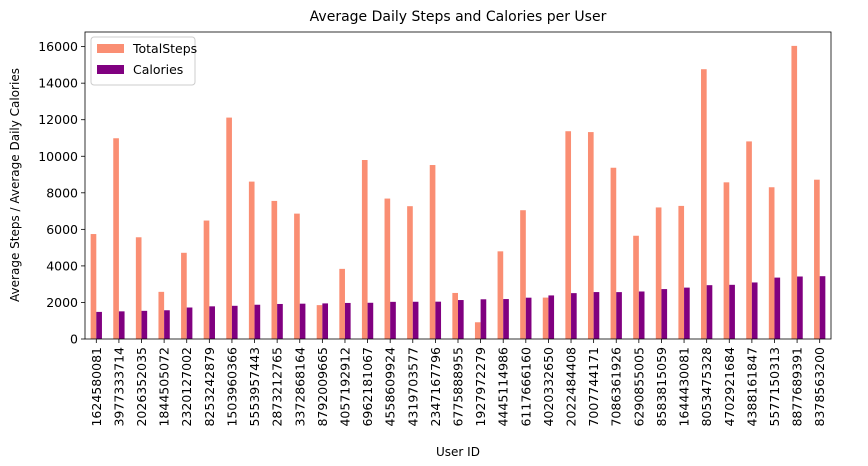 The image size is (868, 466). What do you see at coordinates (96, 387) in the screenshot?
I see `x-tick-label: 1624580081` at bounding box center [96, 387].